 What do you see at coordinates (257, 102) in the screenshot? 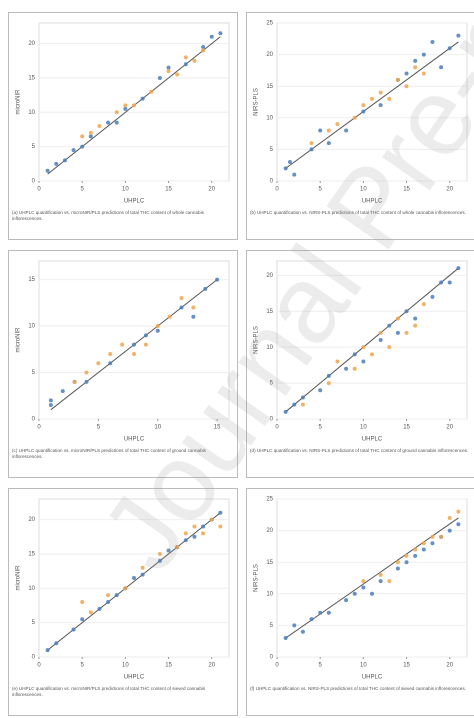
I see `y-axis-label: NIRS-PLS` at bounding box center [257, 102].